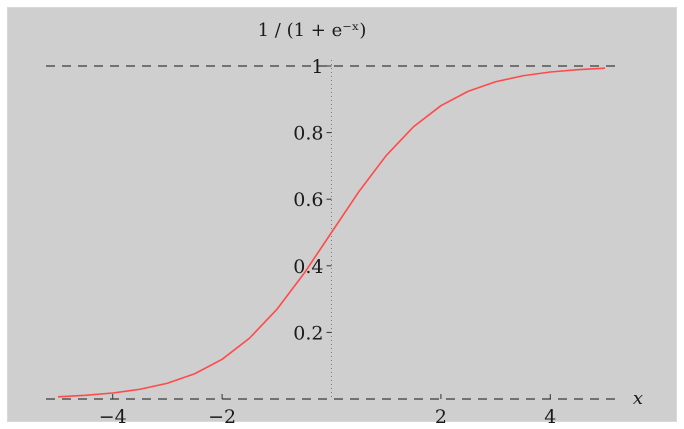  Describe the element at coordinates (550, 414) in the screenshot. I see `x-tick-label-3: 4` at that location.